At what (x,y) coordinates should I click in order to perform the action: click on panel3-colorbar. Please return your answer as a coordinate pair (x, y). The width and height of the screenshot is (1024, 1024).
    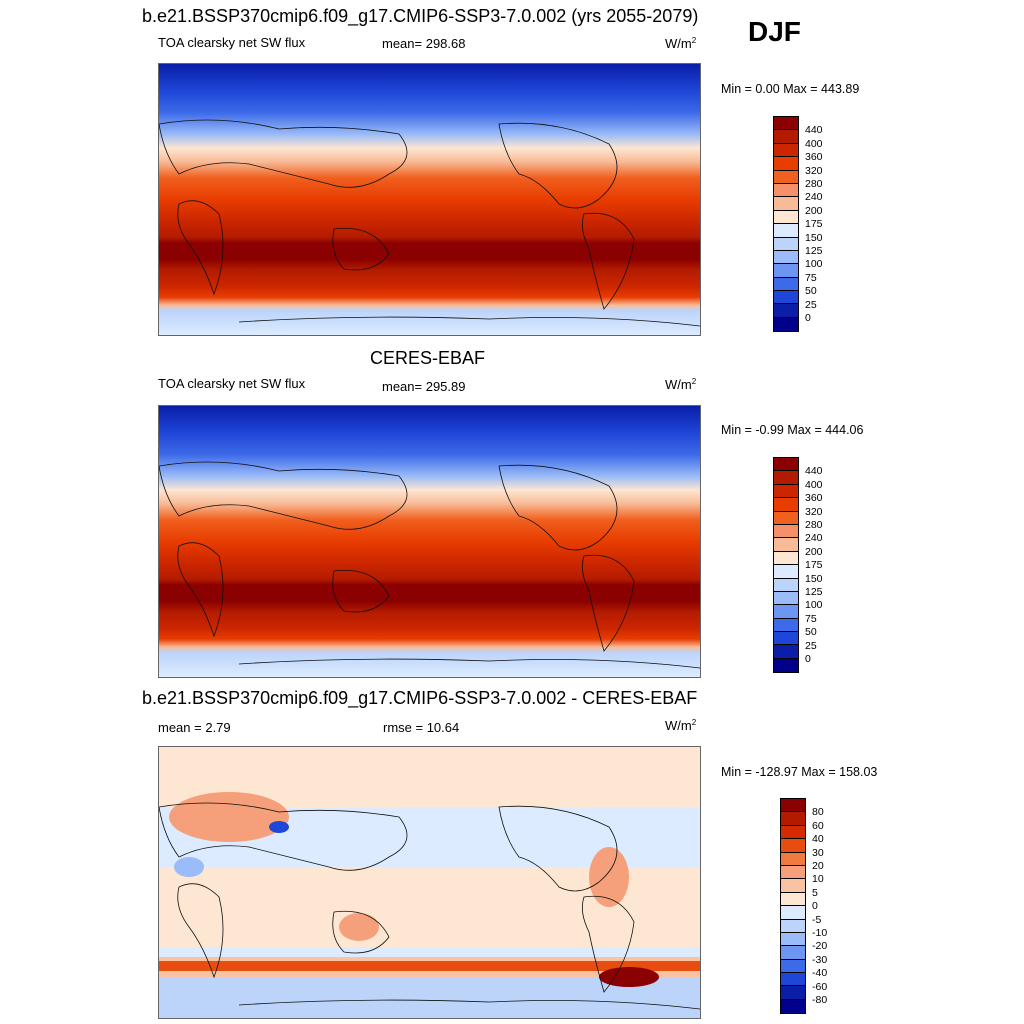
    Looking at the image, I should click on (793, 906).